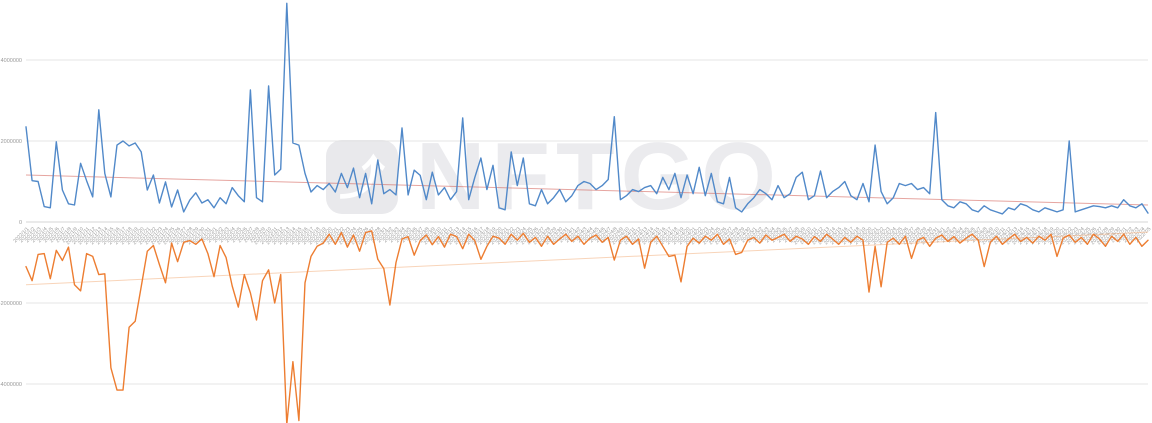 Image resolution: width=1152 pixels, height=423 pixels. What do you see at coordinates (587, 258) in the screenshot?
I see `trendline-orange-series` at bounding box center [587, 258].